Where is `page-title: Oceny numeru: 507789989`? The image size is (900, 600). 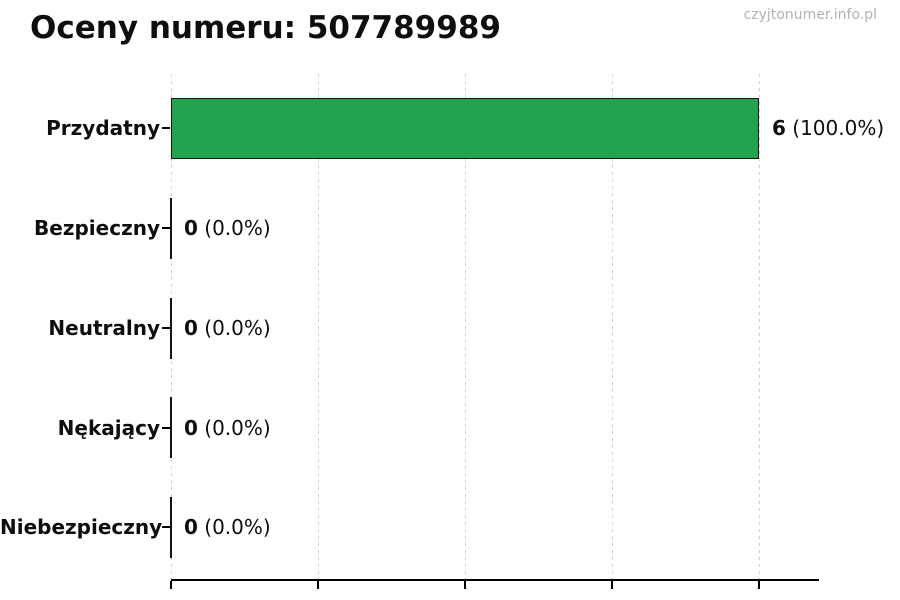
page-title: Oceny numeru: 507789989 is located at coordinates (265, 28).